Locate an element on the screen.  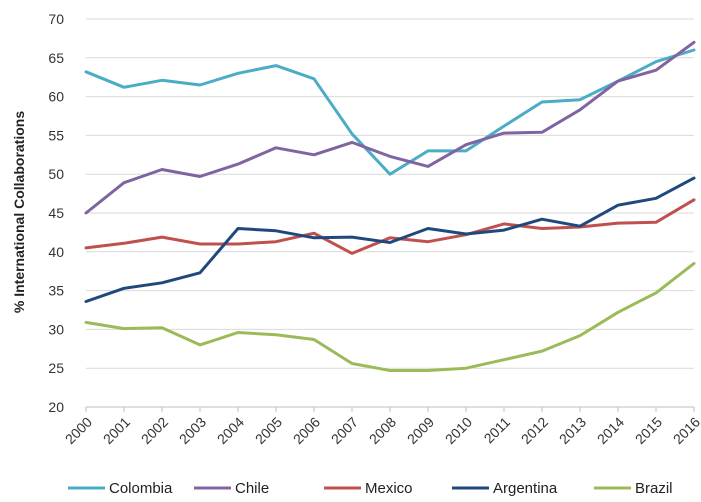
x-tick-label: 2004 is located at coordinates (230, 430).